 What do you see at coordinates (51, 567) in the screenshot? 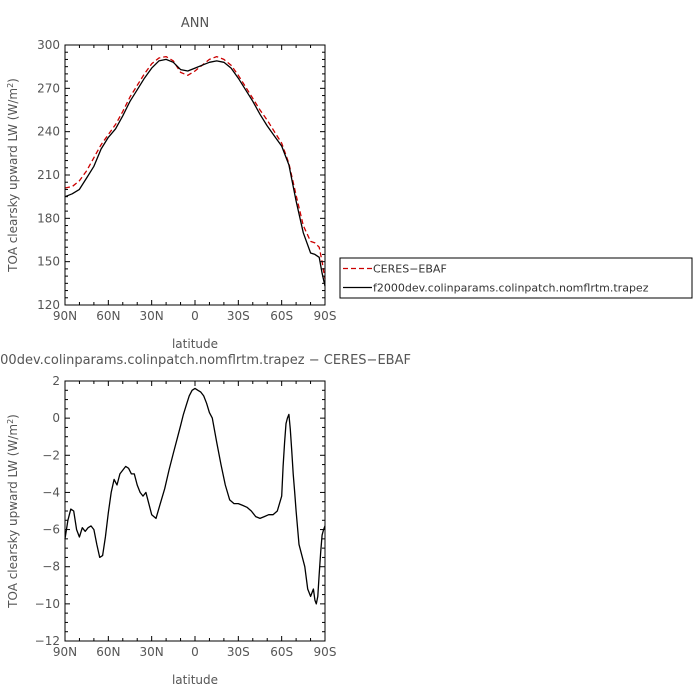
I see `bottom-y-tick-label: −8` at bounding box center [51, 567].